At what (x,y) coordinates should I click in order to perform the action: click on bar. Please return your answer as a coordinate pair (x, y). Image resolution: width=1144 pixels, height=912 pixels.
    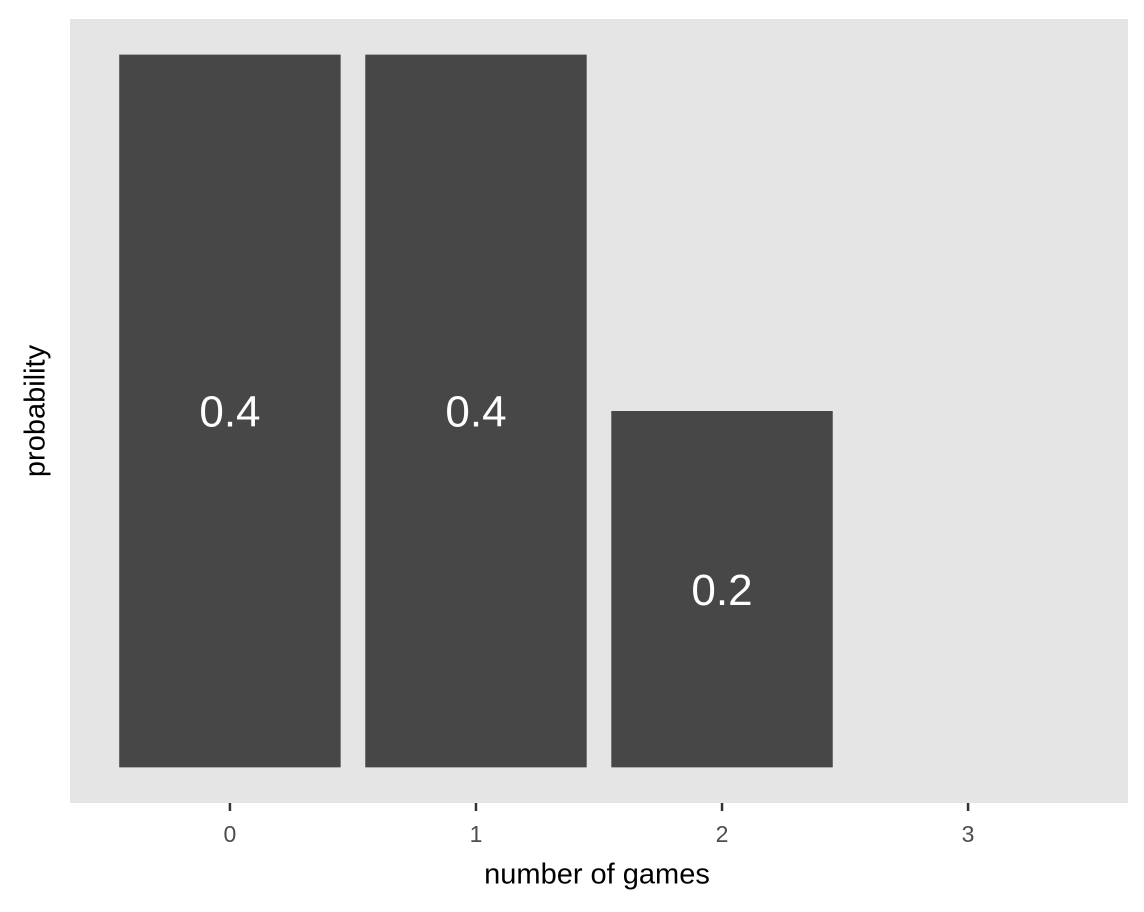
    Looking at the image, I should click on (722, 589).